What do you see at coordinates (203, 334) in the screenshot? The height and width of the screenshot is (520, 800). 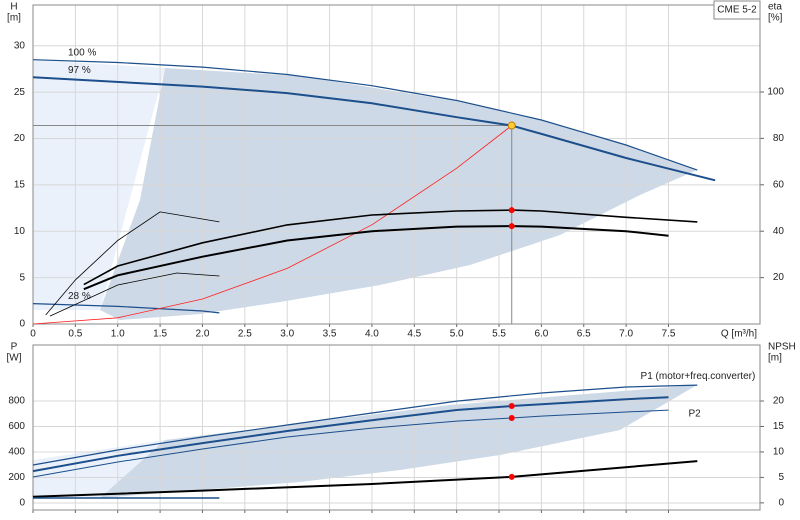 I see `x-tick-label: 2.0` at bounding box center [203, 334].